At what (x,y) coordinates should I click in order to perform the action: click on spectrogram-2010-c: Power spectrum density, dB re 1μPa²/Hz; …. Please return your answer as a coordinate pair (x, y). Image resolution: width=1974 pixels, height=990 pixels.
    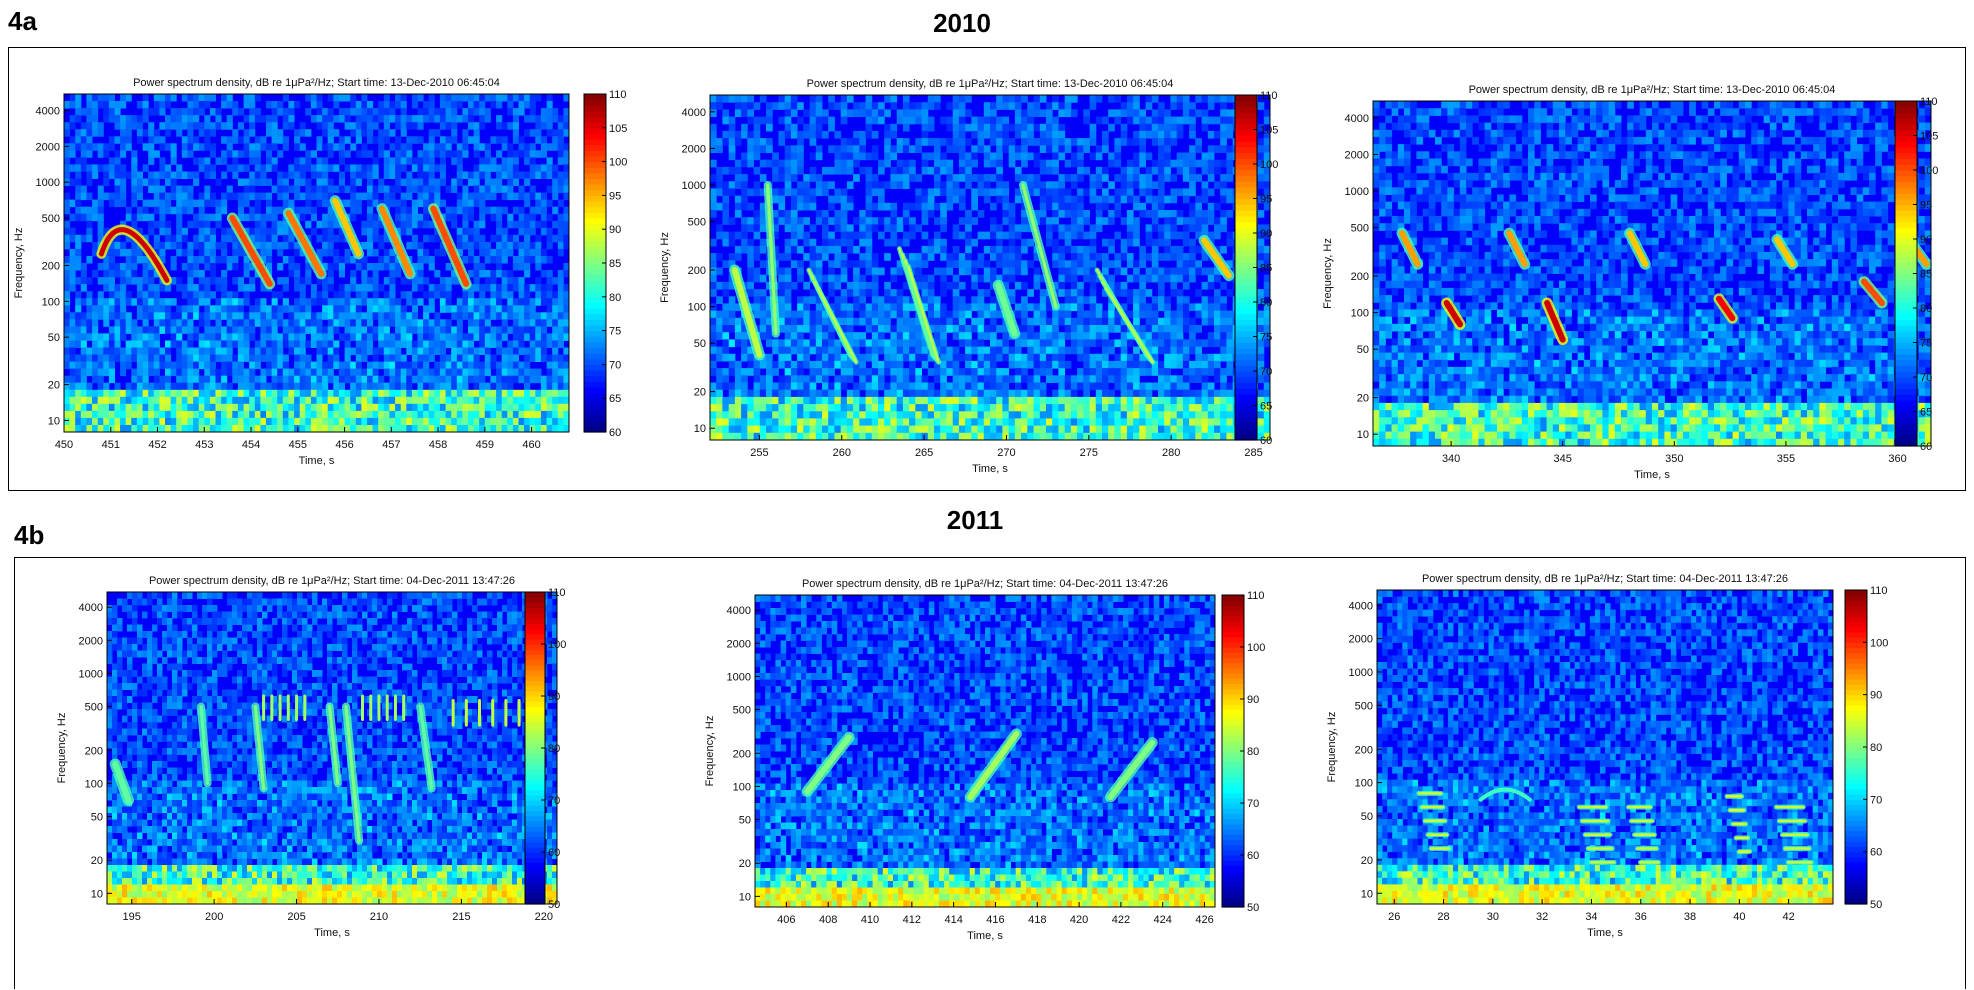
    Looking at the image, I should click on (1642, 285).